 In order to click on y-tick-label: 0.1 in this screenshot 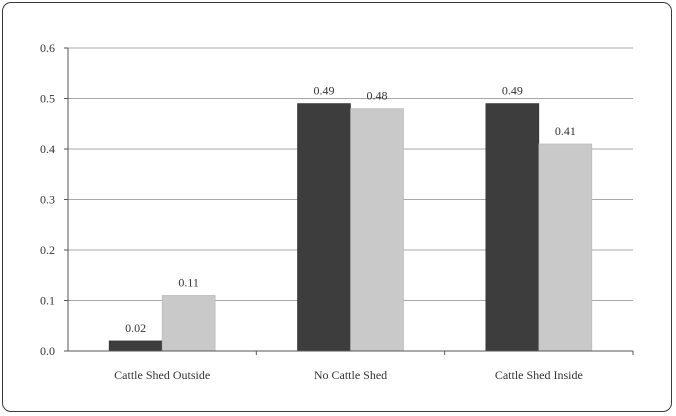, I will do `click(47, 301)`.